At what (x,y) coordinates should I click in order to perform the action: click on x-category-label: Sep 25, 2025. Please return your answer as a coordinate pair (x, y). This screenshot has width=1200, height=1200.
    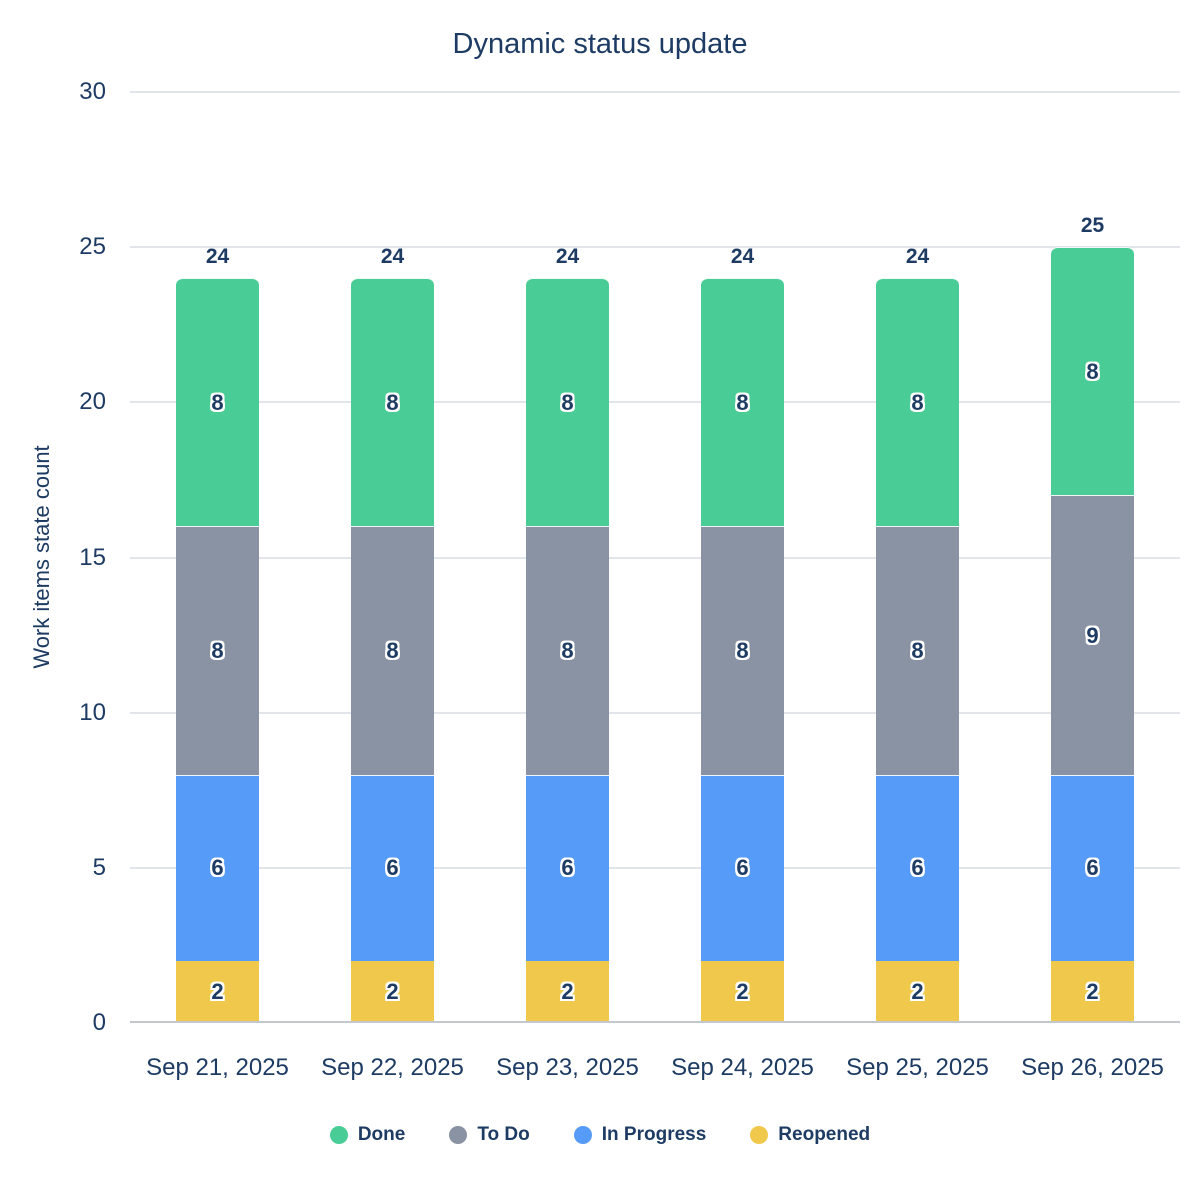
    Looking at the image, I should click on (917, 1067).